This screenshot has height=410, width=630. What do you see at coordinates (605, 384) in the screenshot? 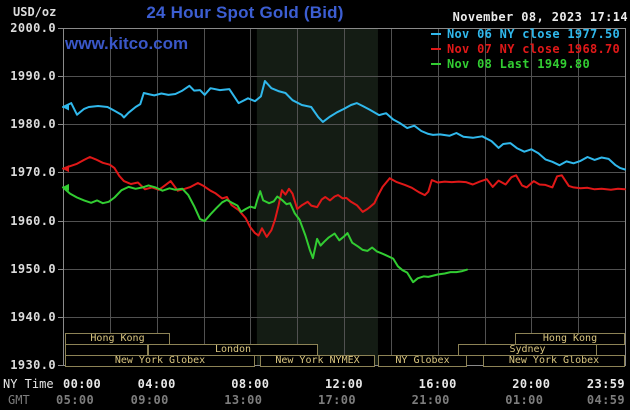
I see `x-tick-ny-time: 23:59` at bounding box center [605, 384].